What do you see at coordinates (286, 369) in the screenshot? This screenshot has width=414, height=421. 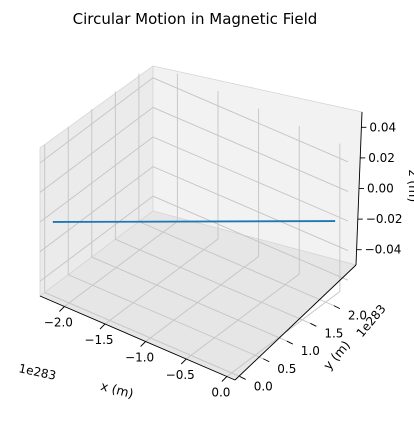 I see `y-tick-label: 0.5` at bounding box center [286, 369].